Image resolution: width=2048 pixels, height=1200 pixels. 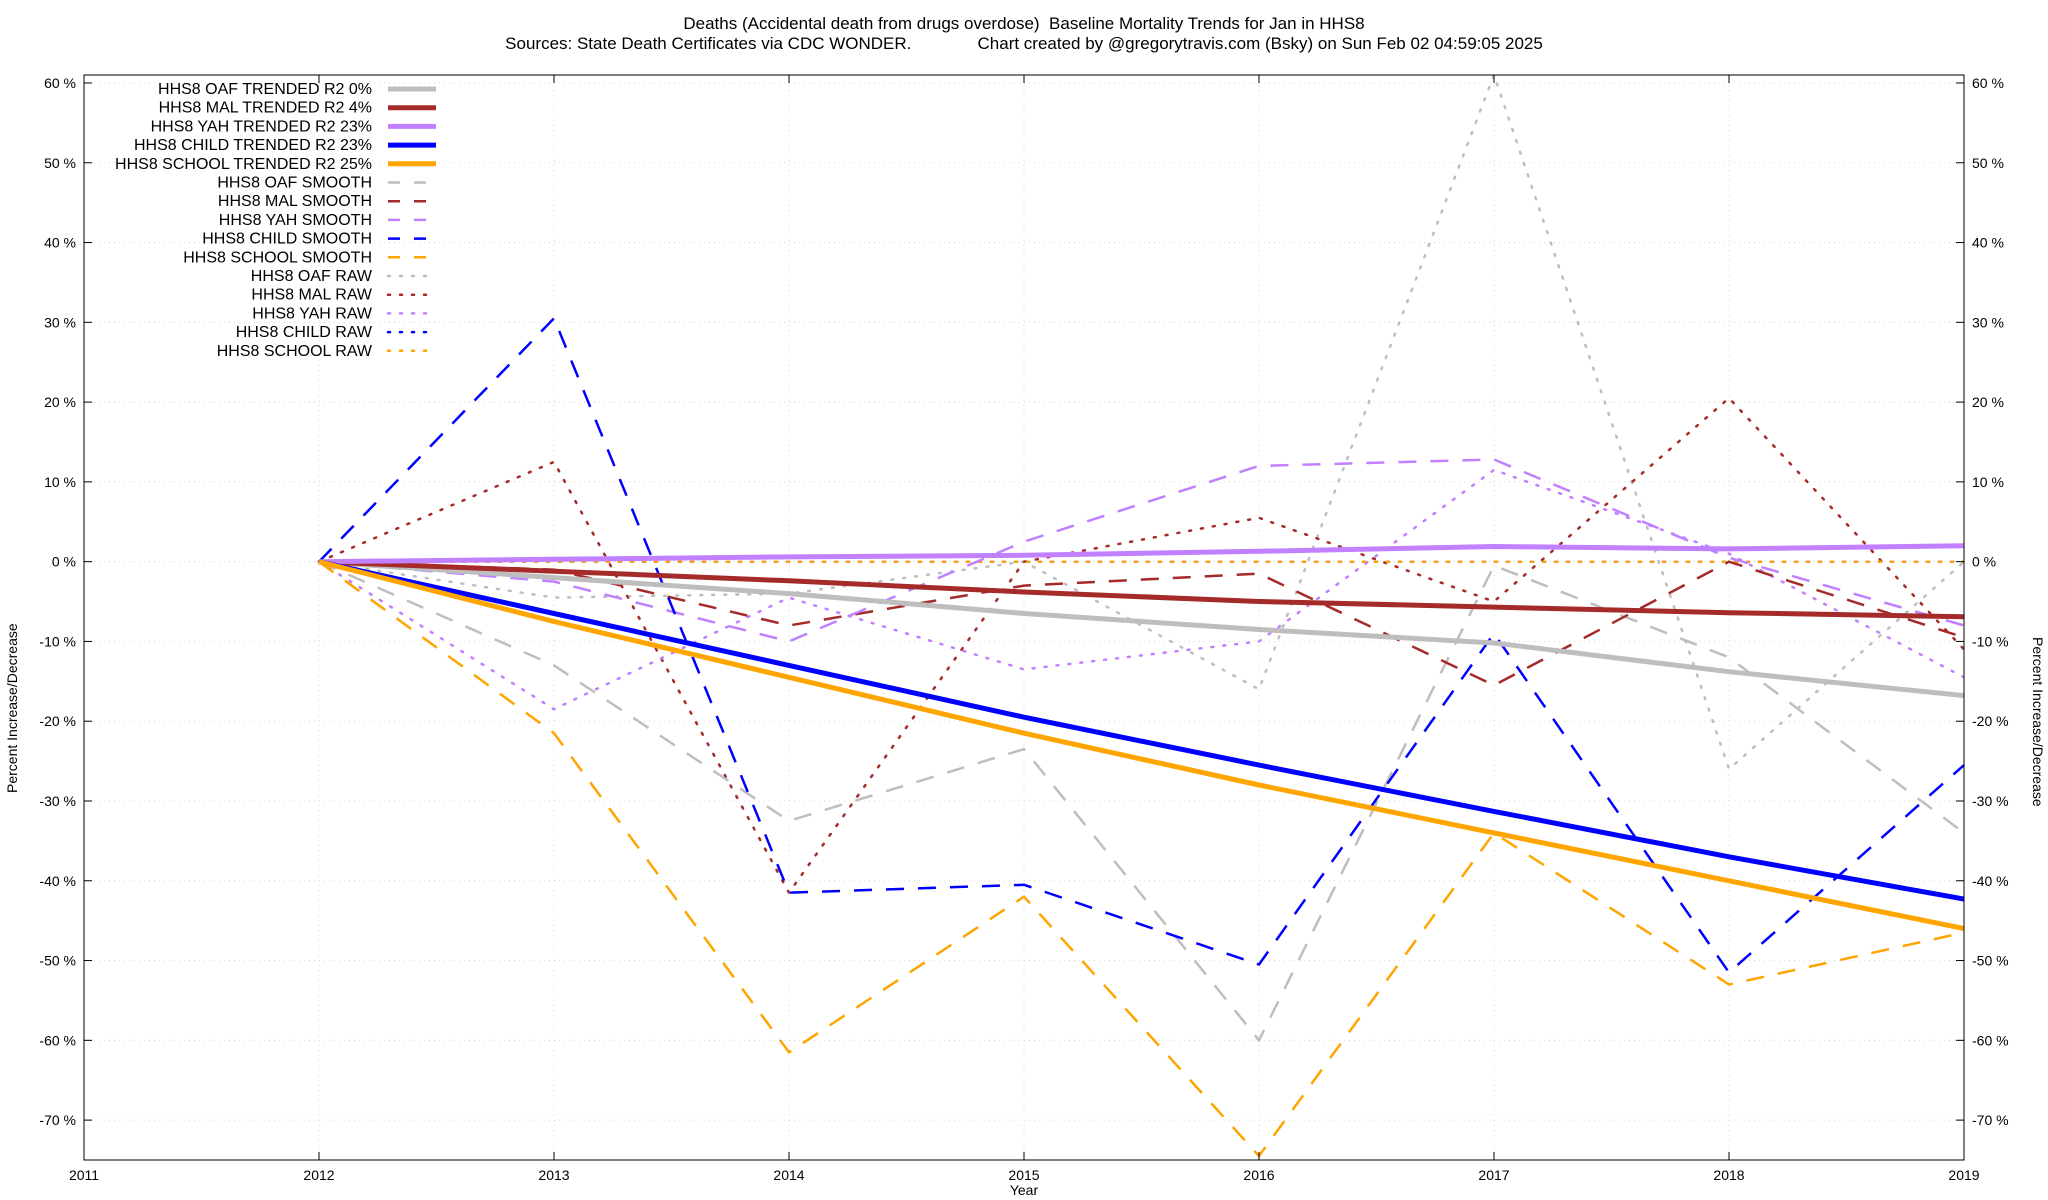 What do you see at coordinates (312, 295) in the screenshot?
I see `legend-label: HHS8 MAL RAW` at bounding box center [312, 295].